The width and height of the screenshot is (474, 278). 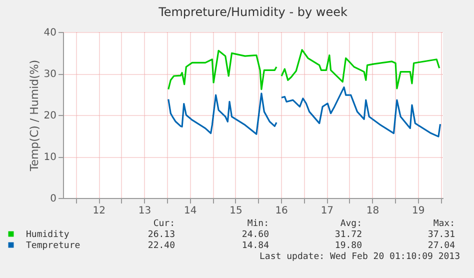 What do you see at coordinates (255, 246) in the screenshot?
I see `text: 14.84` at bounding box center [255, 246].